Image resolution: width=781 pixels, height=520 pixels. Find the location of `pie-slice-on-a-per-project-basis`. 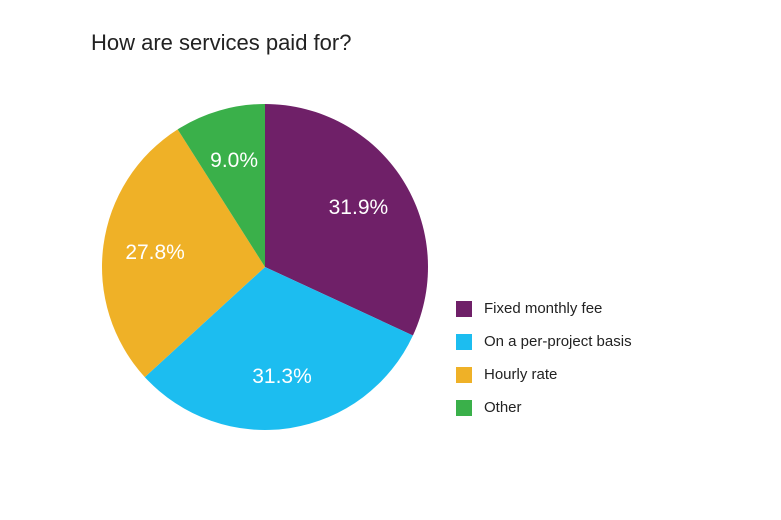

pie-slice-on-a-per-project-basis is located at coordinates (278, 348).